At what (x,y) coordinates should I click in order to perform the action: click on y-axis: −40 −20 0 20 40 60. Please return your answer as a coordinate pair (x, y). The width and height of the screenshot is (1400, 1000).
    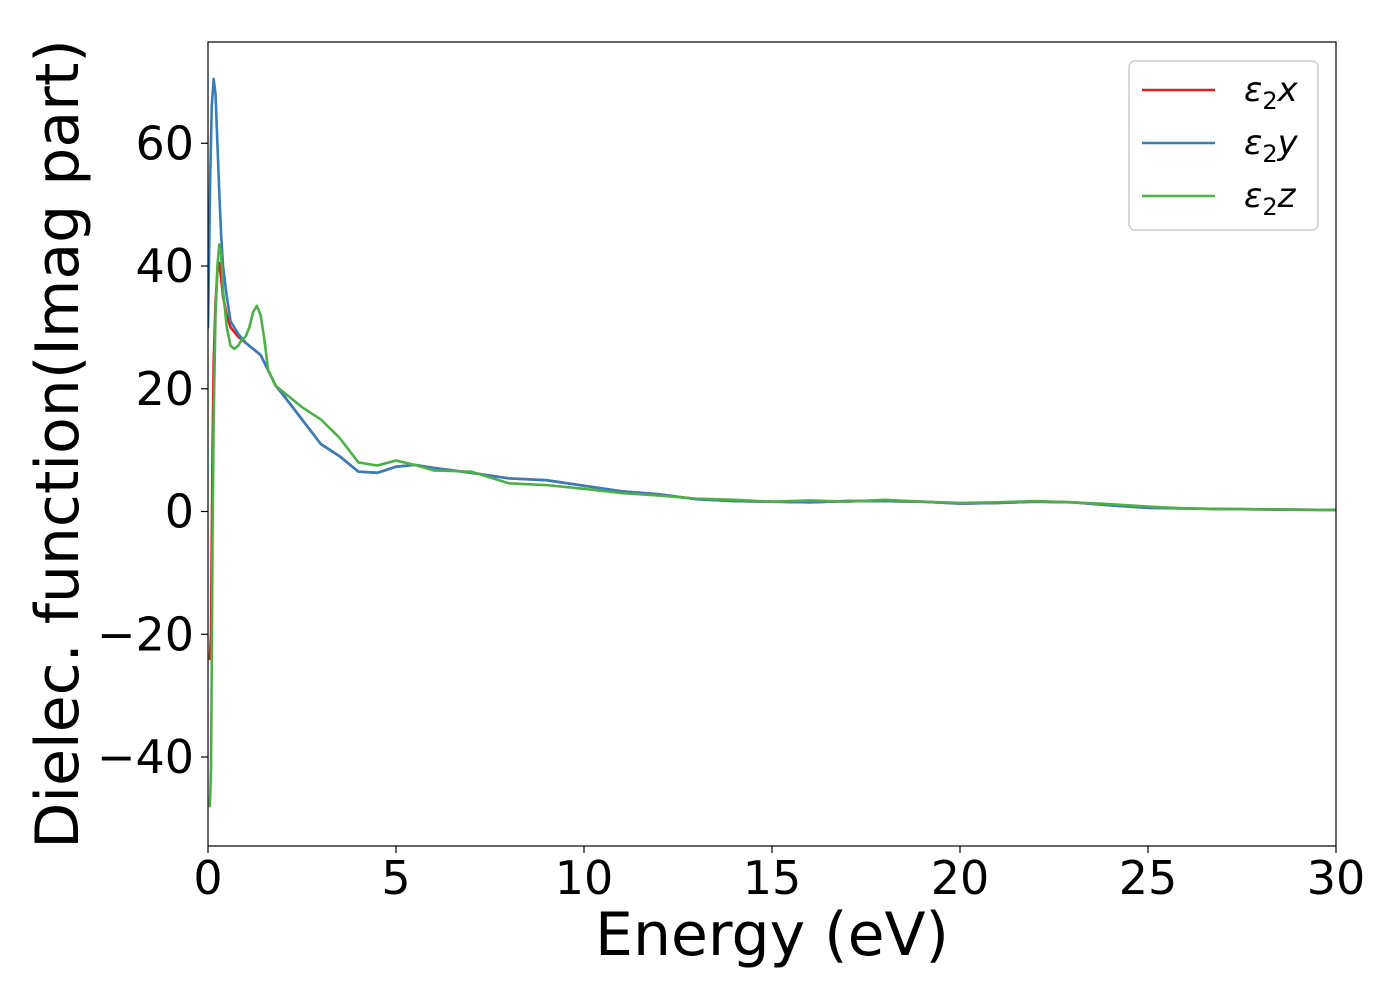
    Looking at the image, I should click on (152, 450).